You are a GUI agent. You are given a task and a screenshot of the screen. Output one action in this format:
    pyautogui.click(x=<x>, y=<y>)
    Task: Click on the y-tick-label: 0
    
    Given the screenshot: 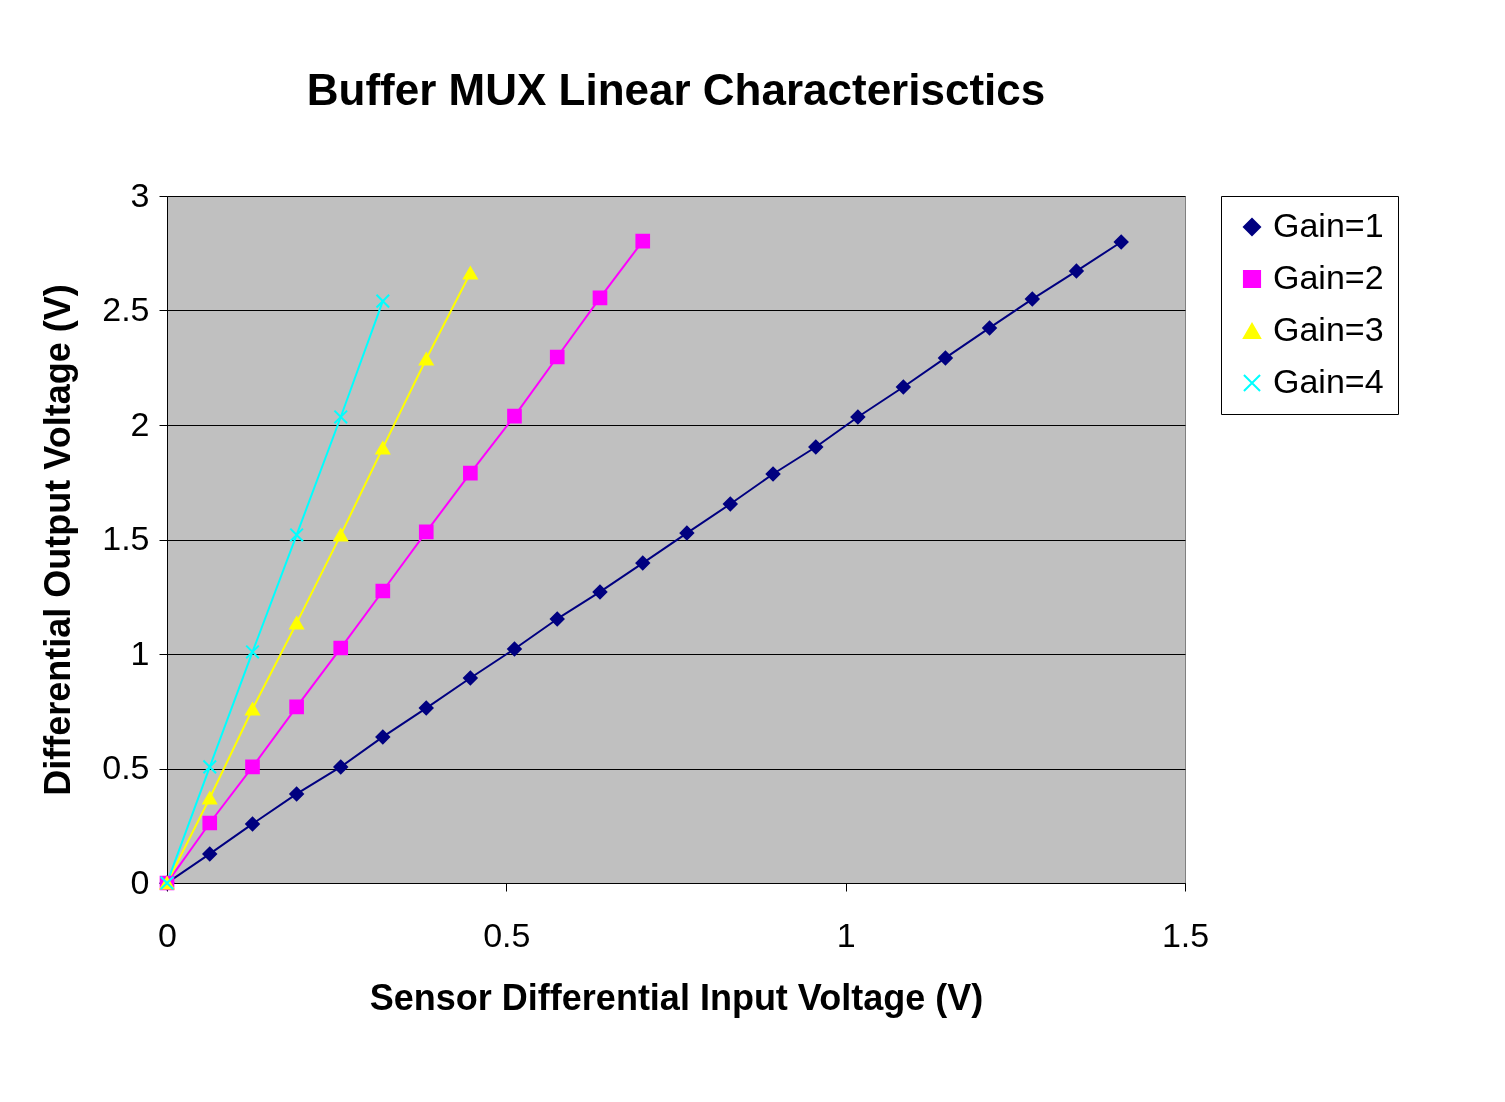 What is the action you would take?
    pyautogui.click(x=140, y=881)
    